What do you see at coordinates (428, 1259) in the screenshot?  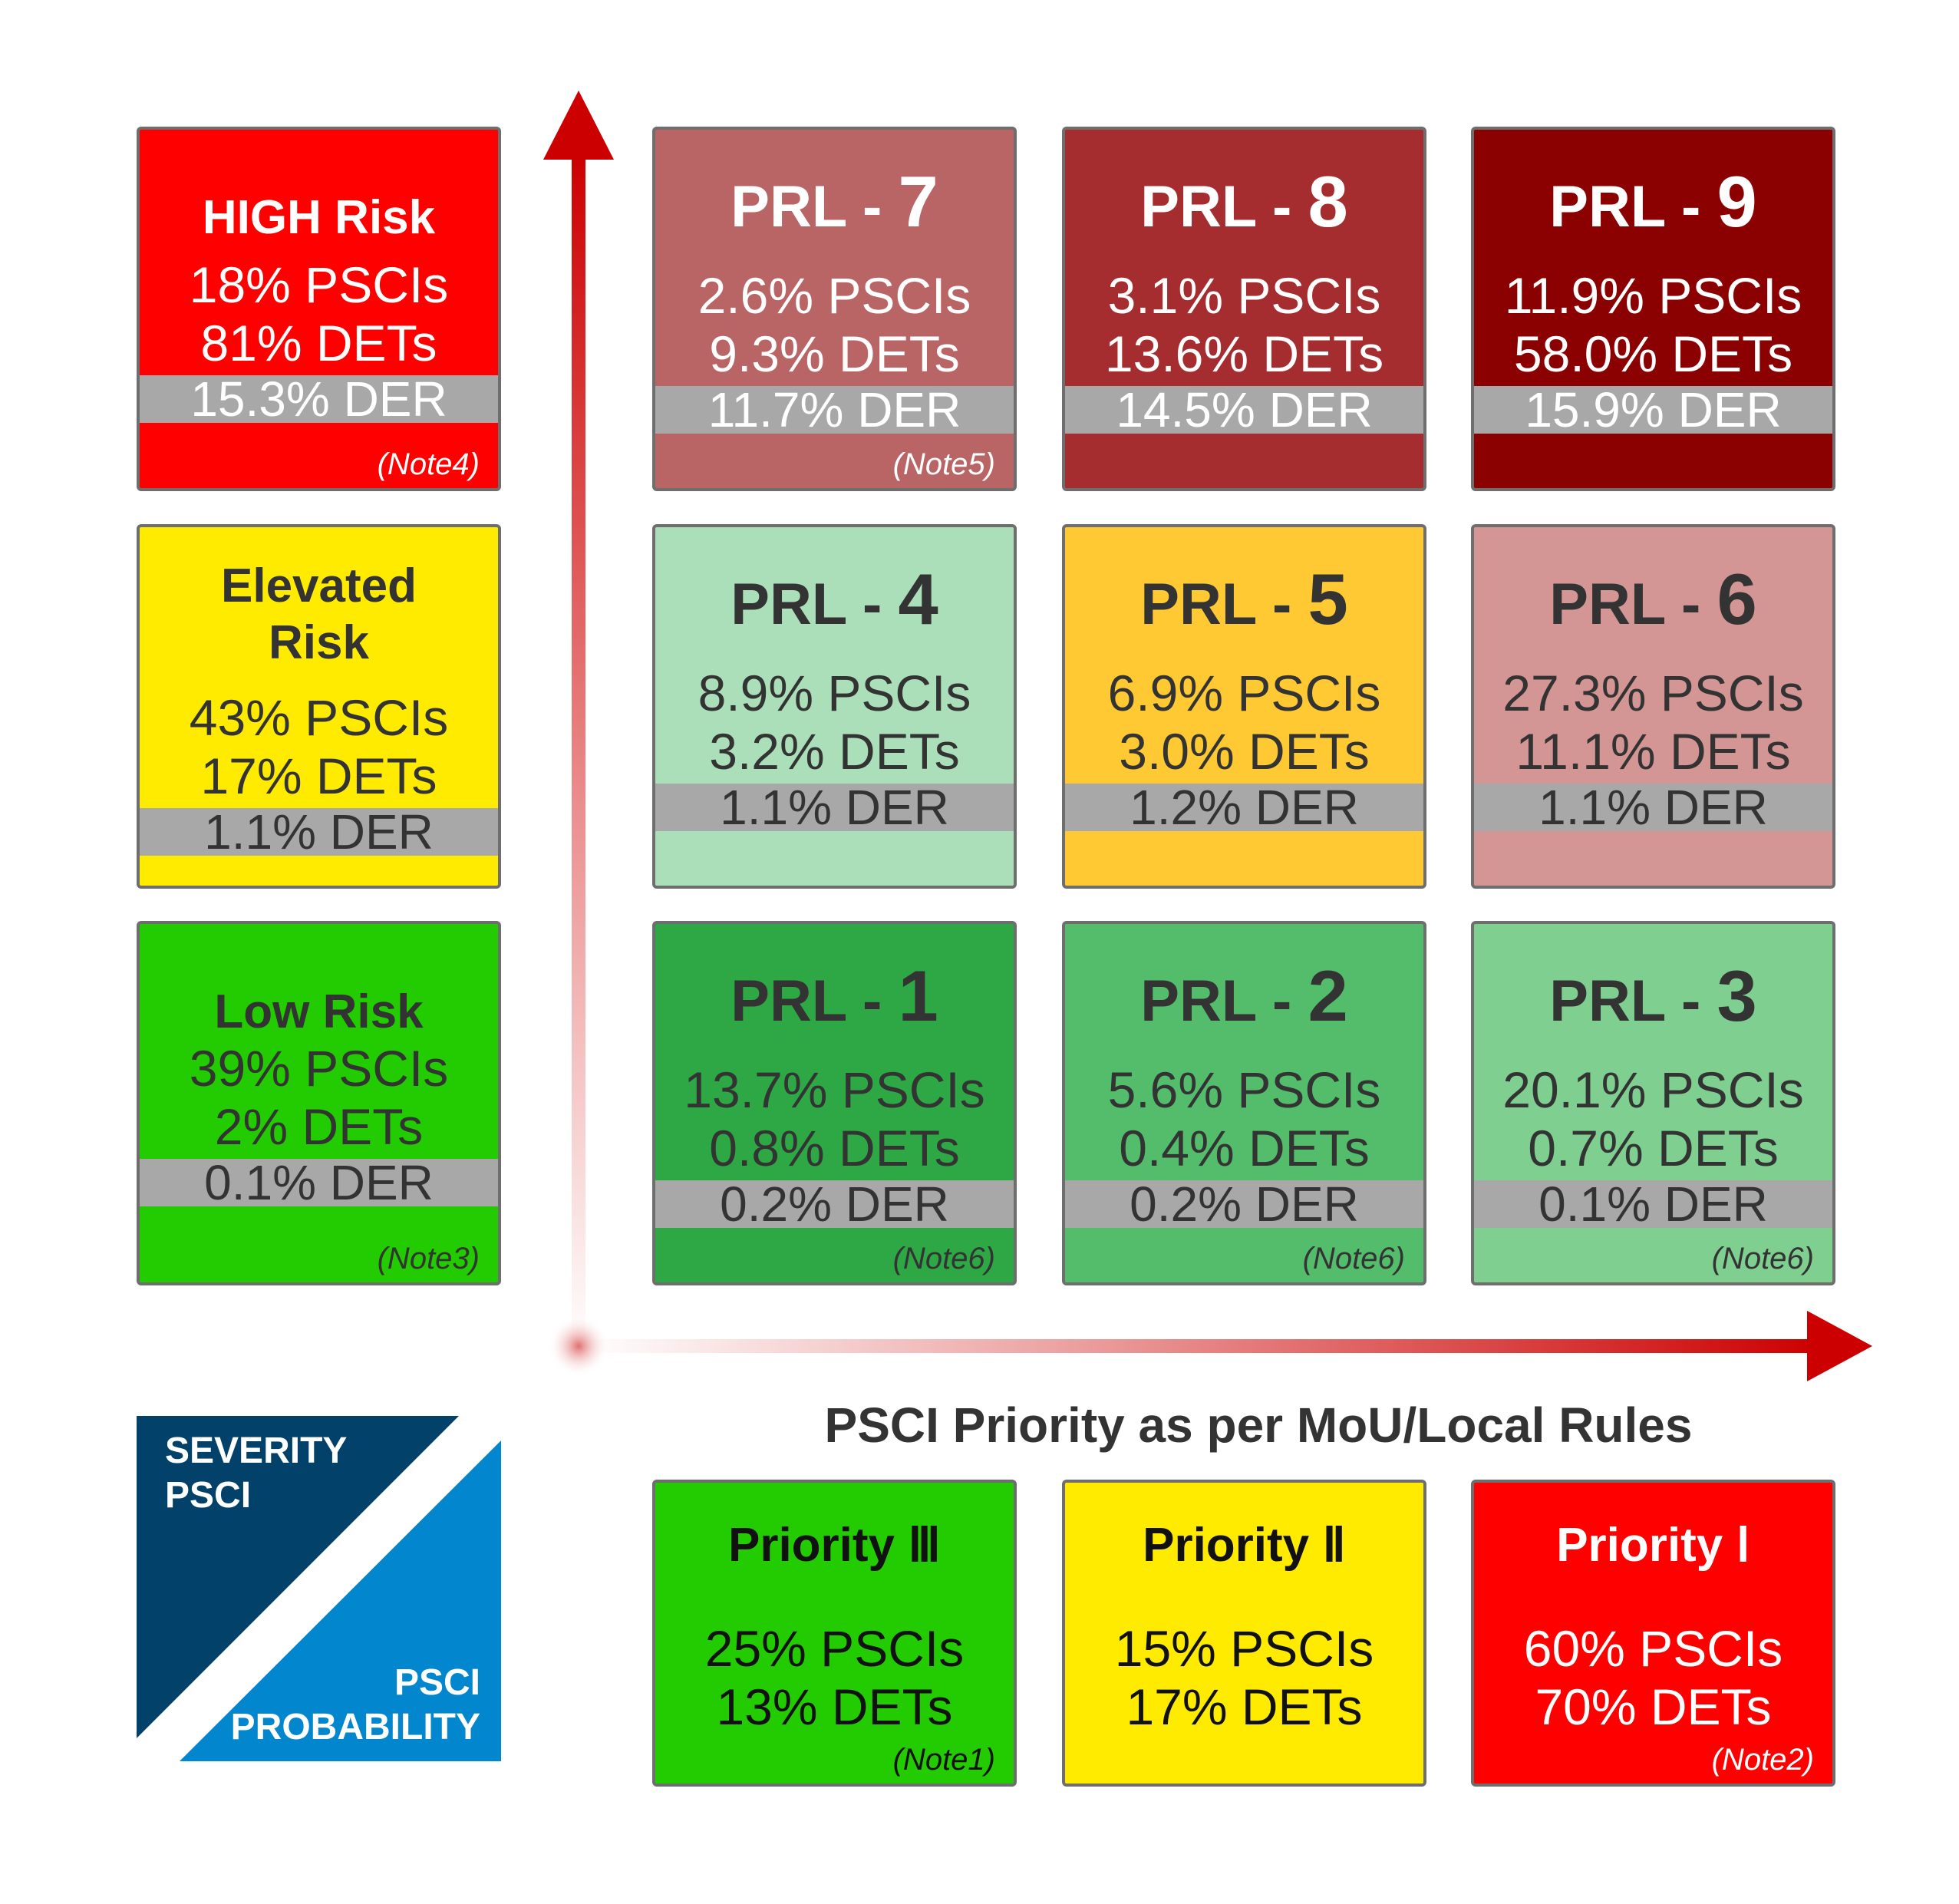 I see `risk-note: (Note3)` at bounding box center [428, 1259].